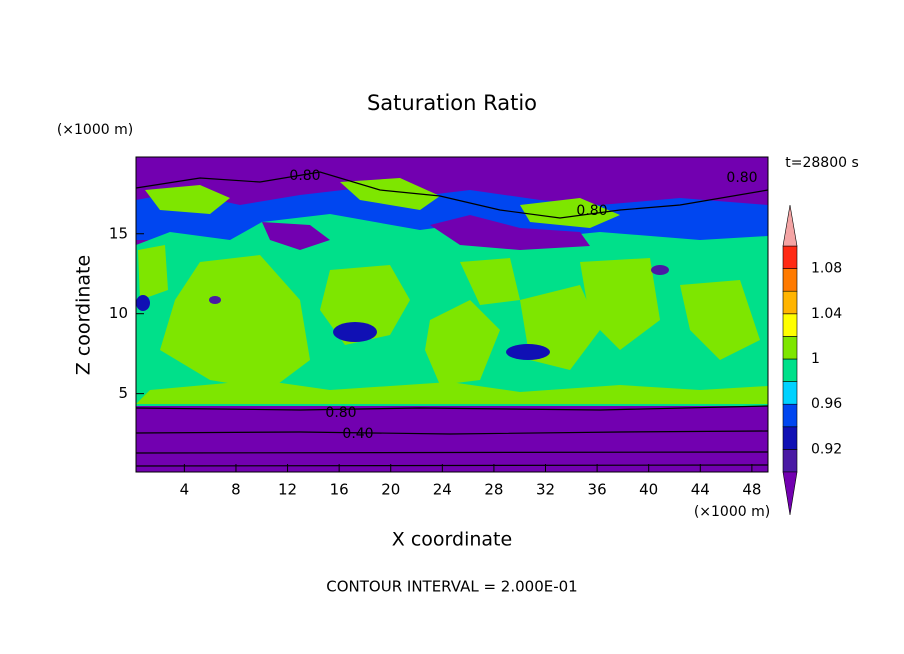  Describe the element at coordinates (597, 490) in the screenshot. I see `x-tick-label: 36` at that location.